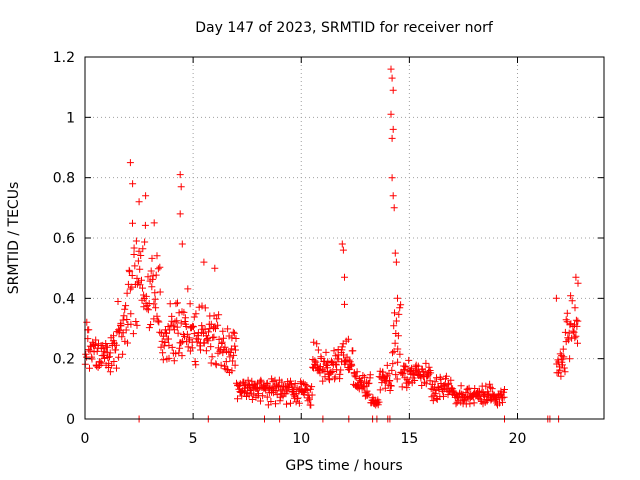 This screenshot has width=640, height=480. Describe the element at coordinates (64, 239) in the screenshot. I see `y-tick-label: 0.6` at that location.